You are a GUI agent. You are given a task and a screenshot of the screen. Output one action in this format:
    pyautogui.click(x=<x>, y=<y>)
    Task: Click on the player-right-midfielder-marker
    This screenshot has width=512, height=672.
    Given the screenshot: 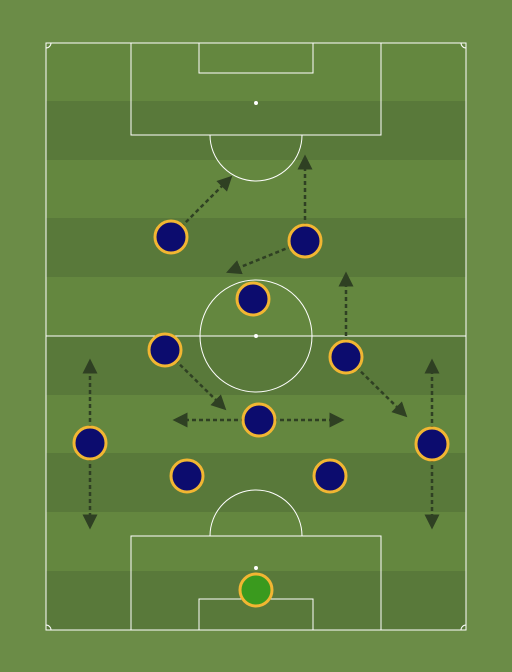 What is the action you would take?
    pyautogui.click(x=346, y=357)
    